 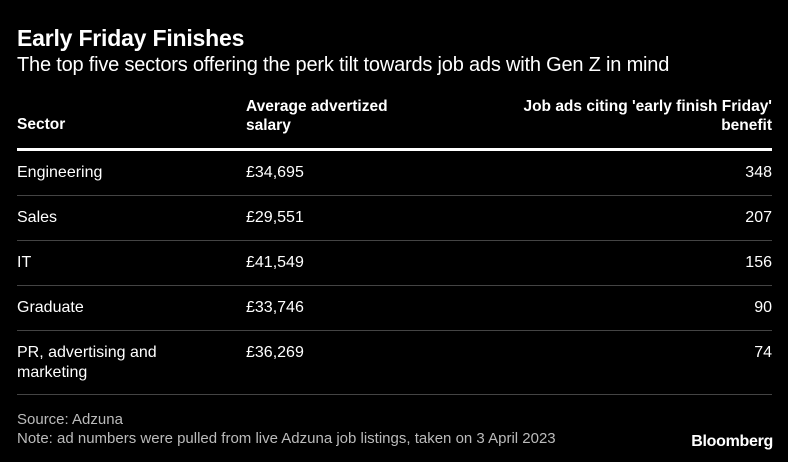 What do you see at coordinates (758, 172) in the screenshot?
I see `cell-job-ads: 348` at bounding box center [758, 172].